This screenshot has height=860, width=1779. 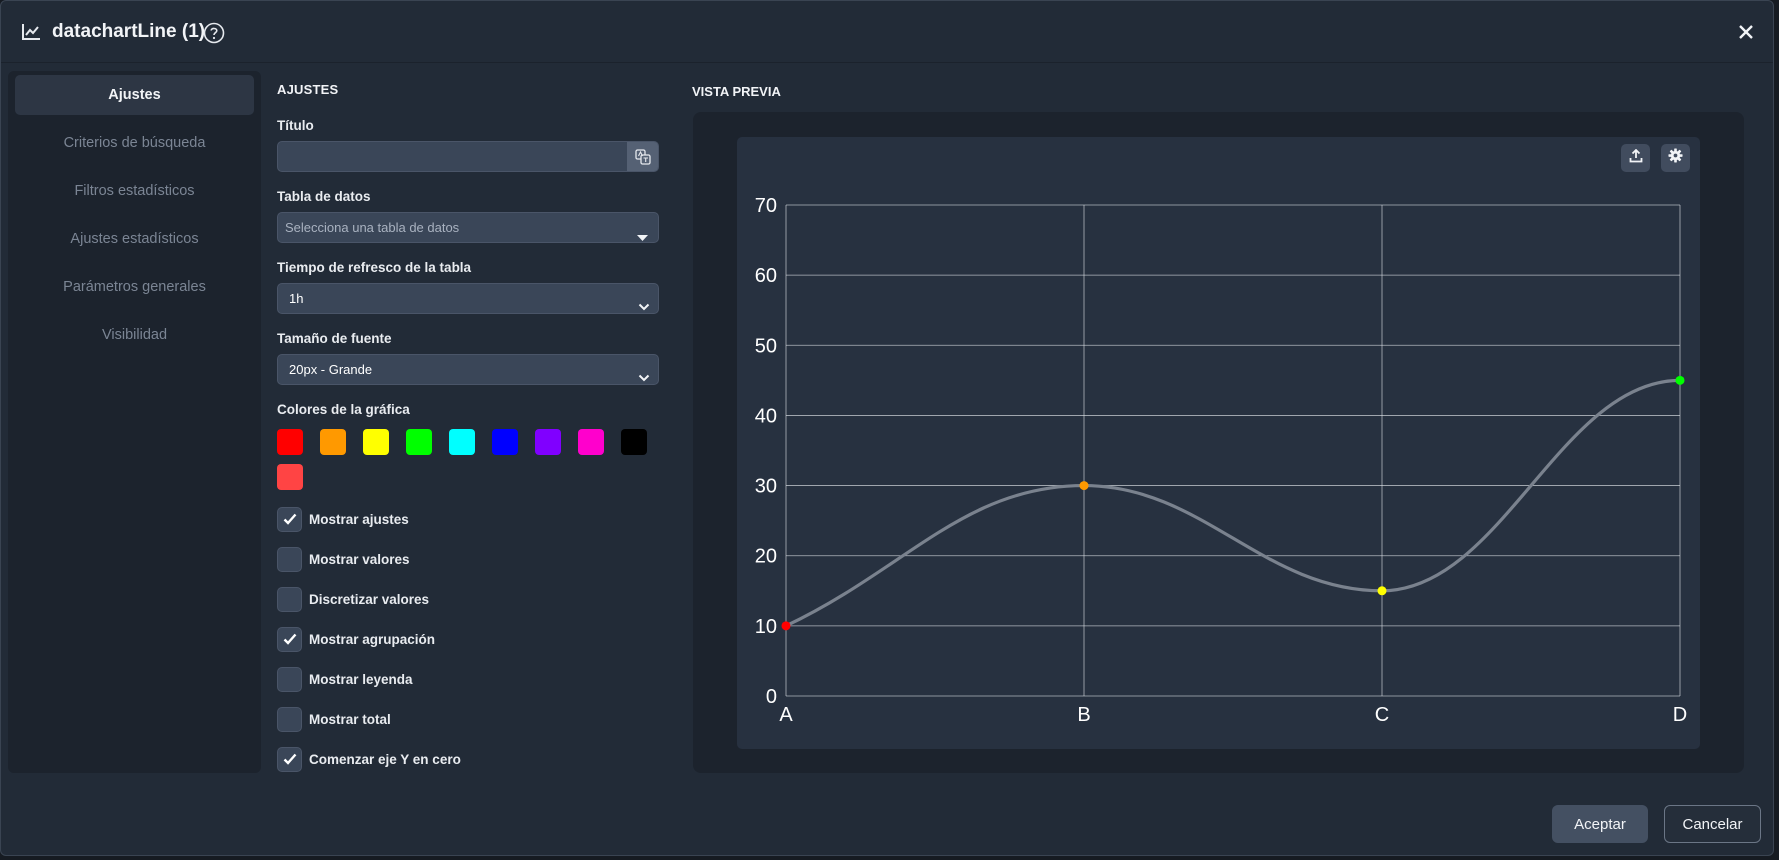 I want to click on checkbox-label: Discretizar valores, so click(x=369, y=599).